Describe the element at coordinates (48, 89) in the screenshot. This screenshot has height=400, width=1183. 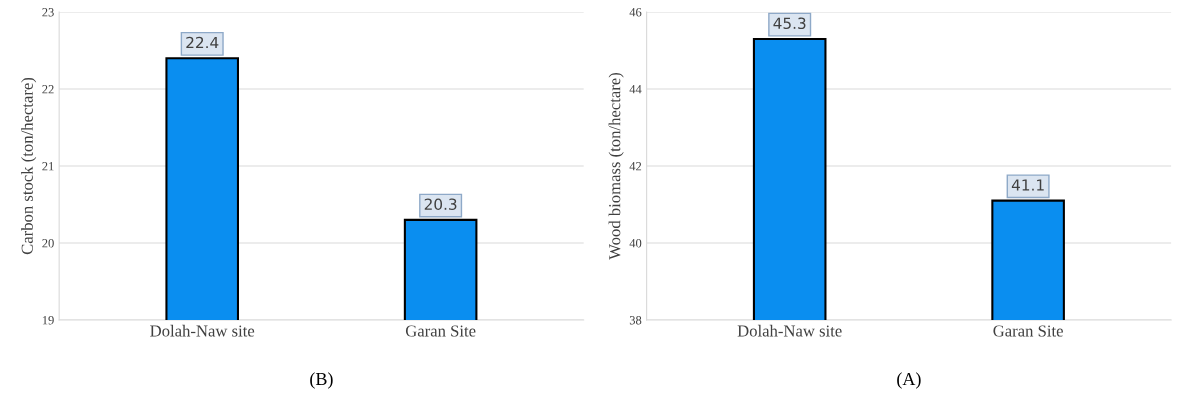
I see `y-tick-label: 22` at that location.